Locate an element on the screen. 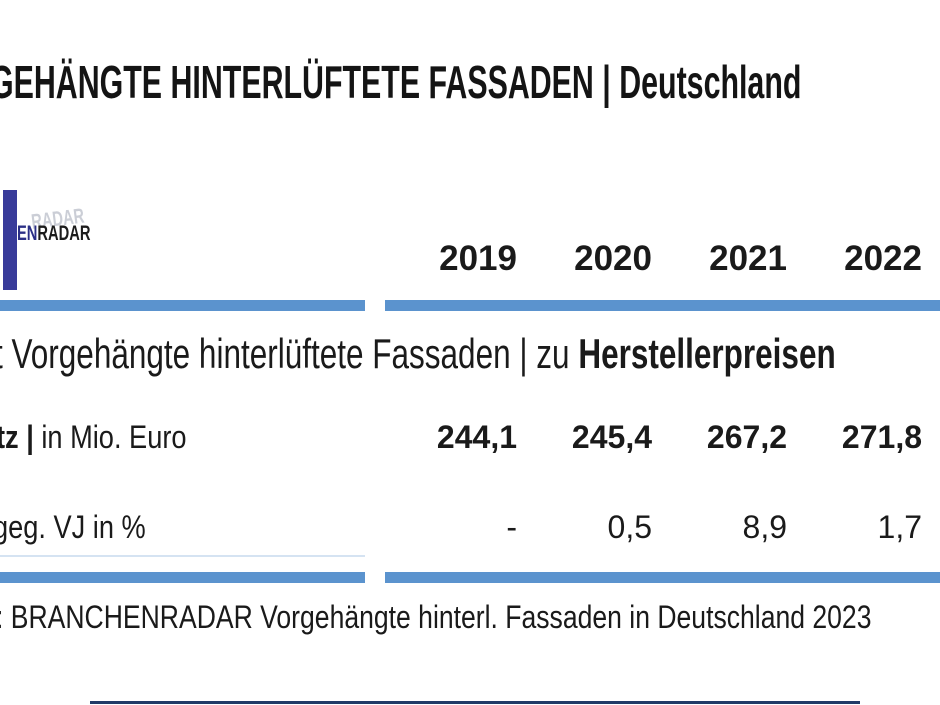  section-label-bold: Herstellerpreisen is located at coordinates (707, 353).